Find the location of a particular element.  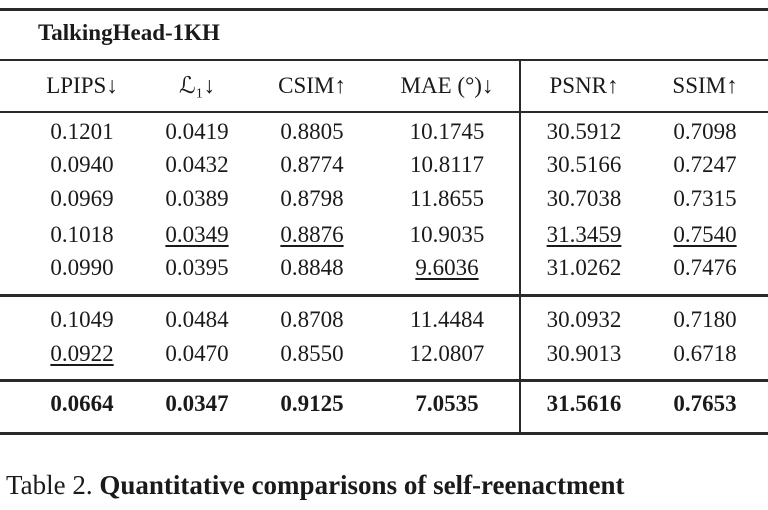

ours-cell: 0.0347 is located at coordinates (197, 403).